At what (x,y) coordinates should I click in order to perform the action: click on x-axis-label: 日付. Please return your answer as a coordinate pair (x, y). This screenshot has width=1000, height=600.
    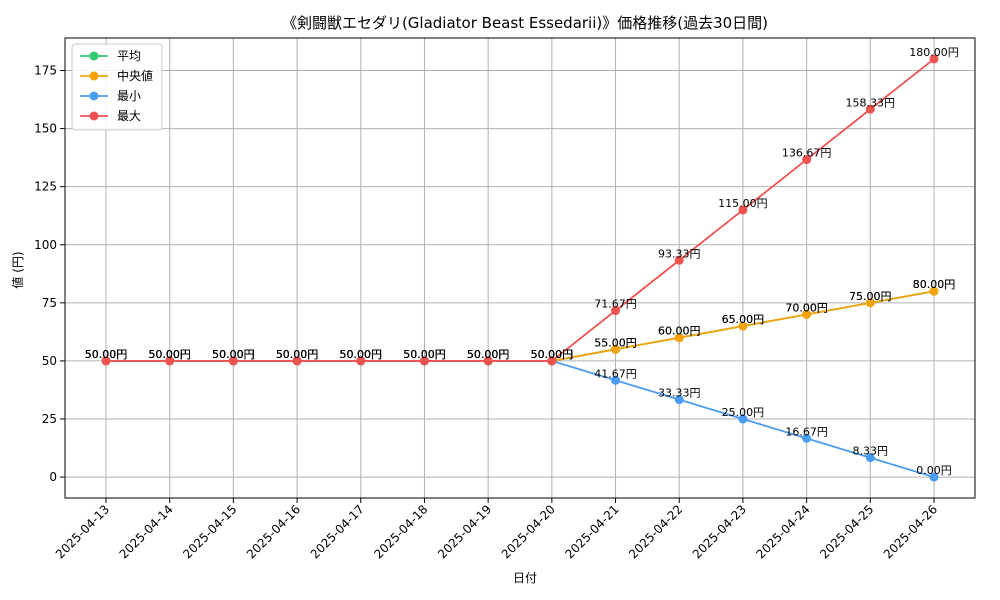
    Looking at the image, I should click on (525, 578).